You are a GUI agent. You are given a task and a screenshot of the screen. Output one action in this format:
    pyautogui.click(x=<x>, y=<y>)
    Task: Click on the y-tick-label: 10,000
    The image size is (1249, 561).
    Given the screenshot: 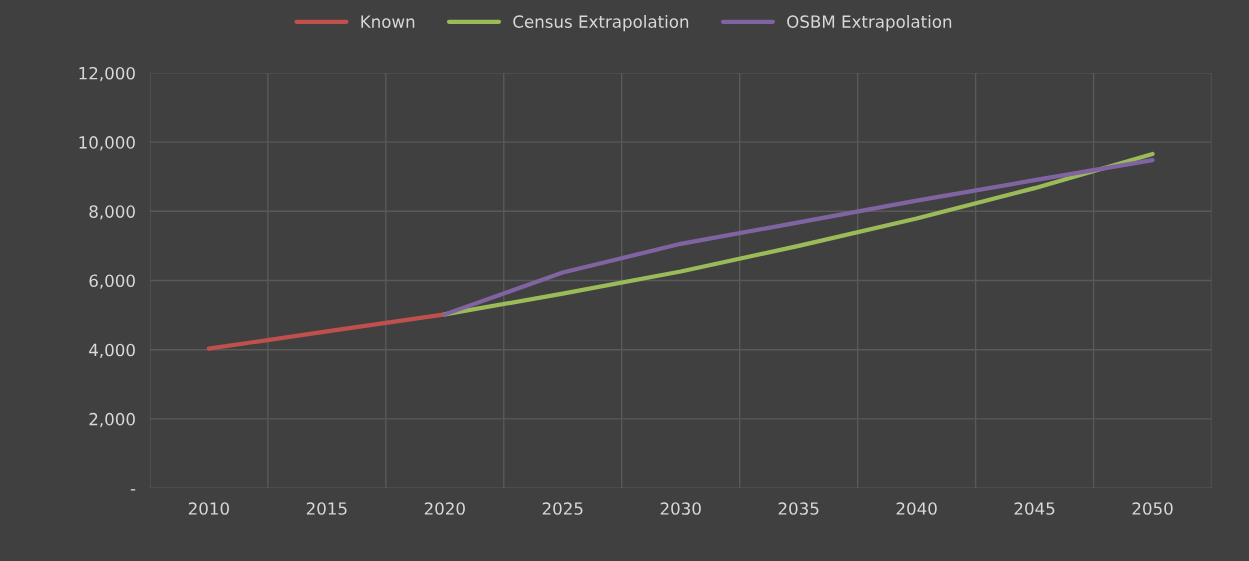 What is the action you would take?
    pyautogui.click(x=107, y=143)
    